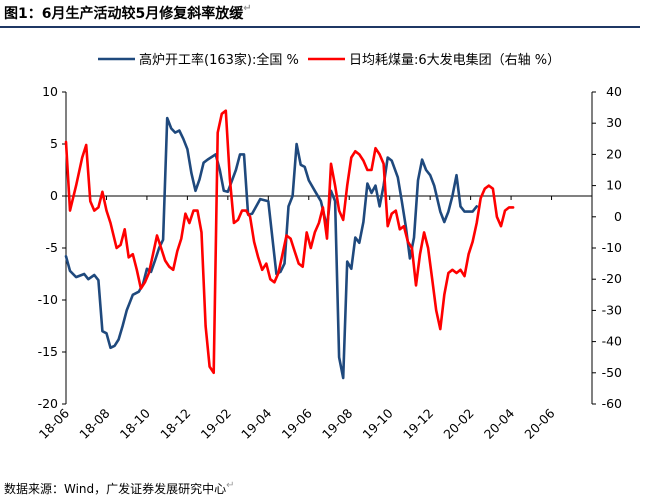 The height and width of the screenshot is (503, 667). What do you see at coordinates (54, 143) in the screenshot?
I see `left-tick-label: 5` at bounding box center [54, 143].